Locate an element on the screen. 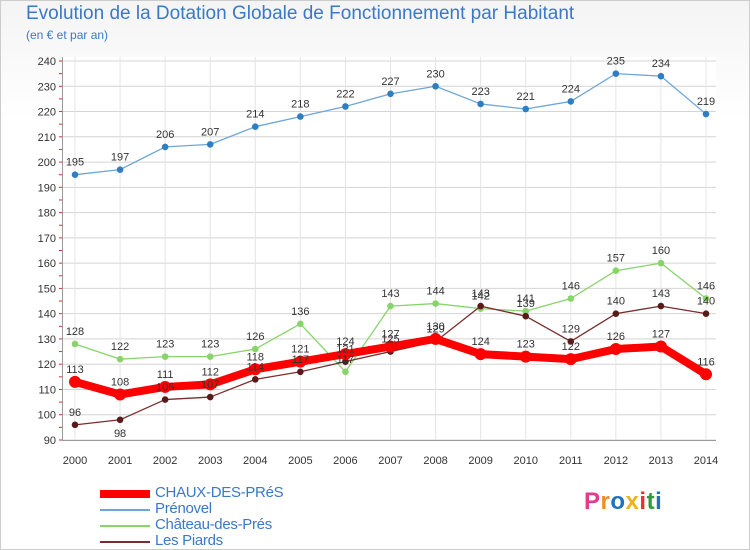 The width and height of the screenshot is (750, 550). data-label: 125 is located at coordinates (390, 340).